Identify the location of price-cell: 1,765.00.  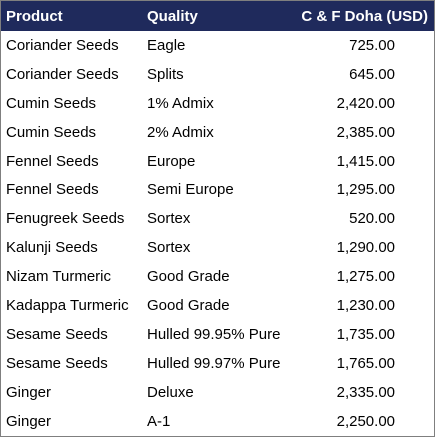
(365, 363).